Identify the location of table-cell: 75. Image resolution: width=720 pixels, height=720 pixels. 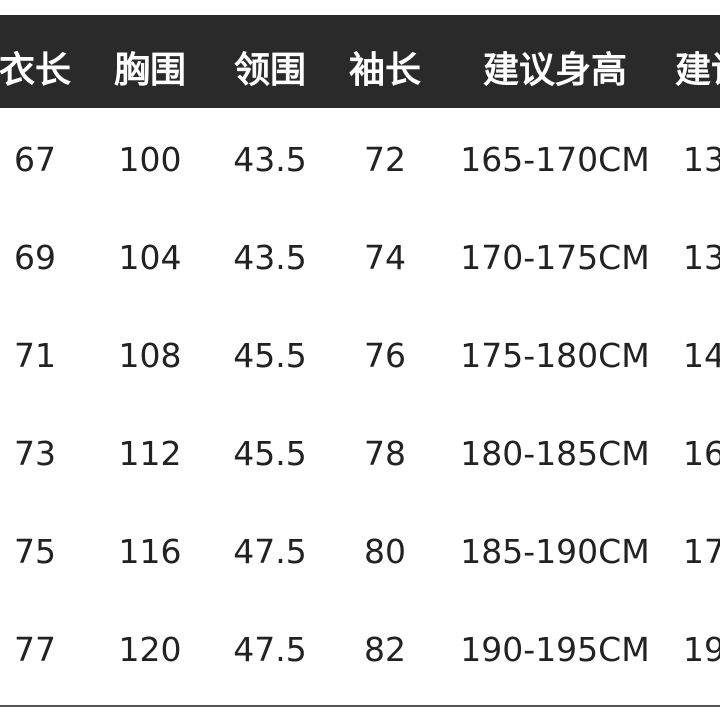
(35, 551).